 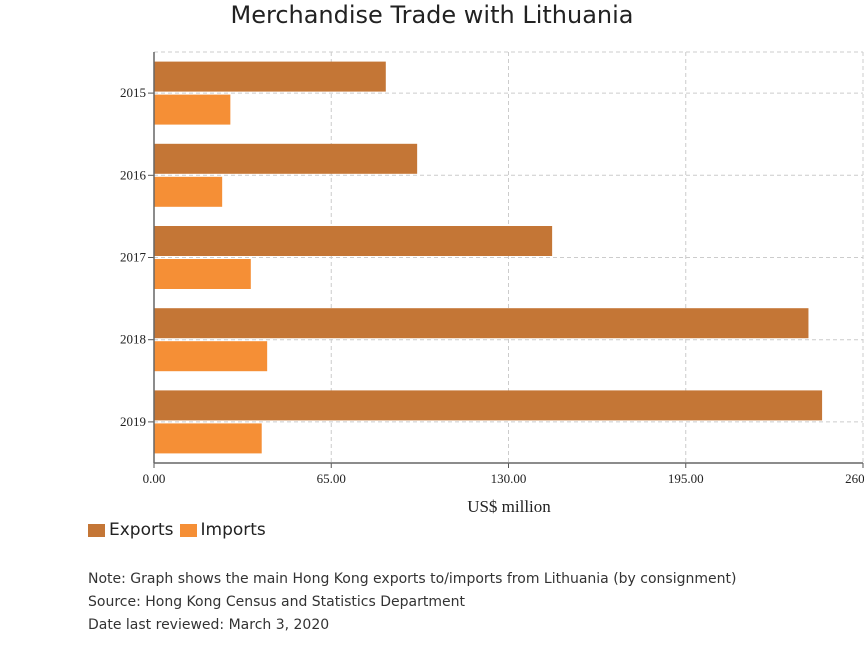 I want to click on chart-title: Merchandise Trade with Lithuania, so click(x=432, y=15).